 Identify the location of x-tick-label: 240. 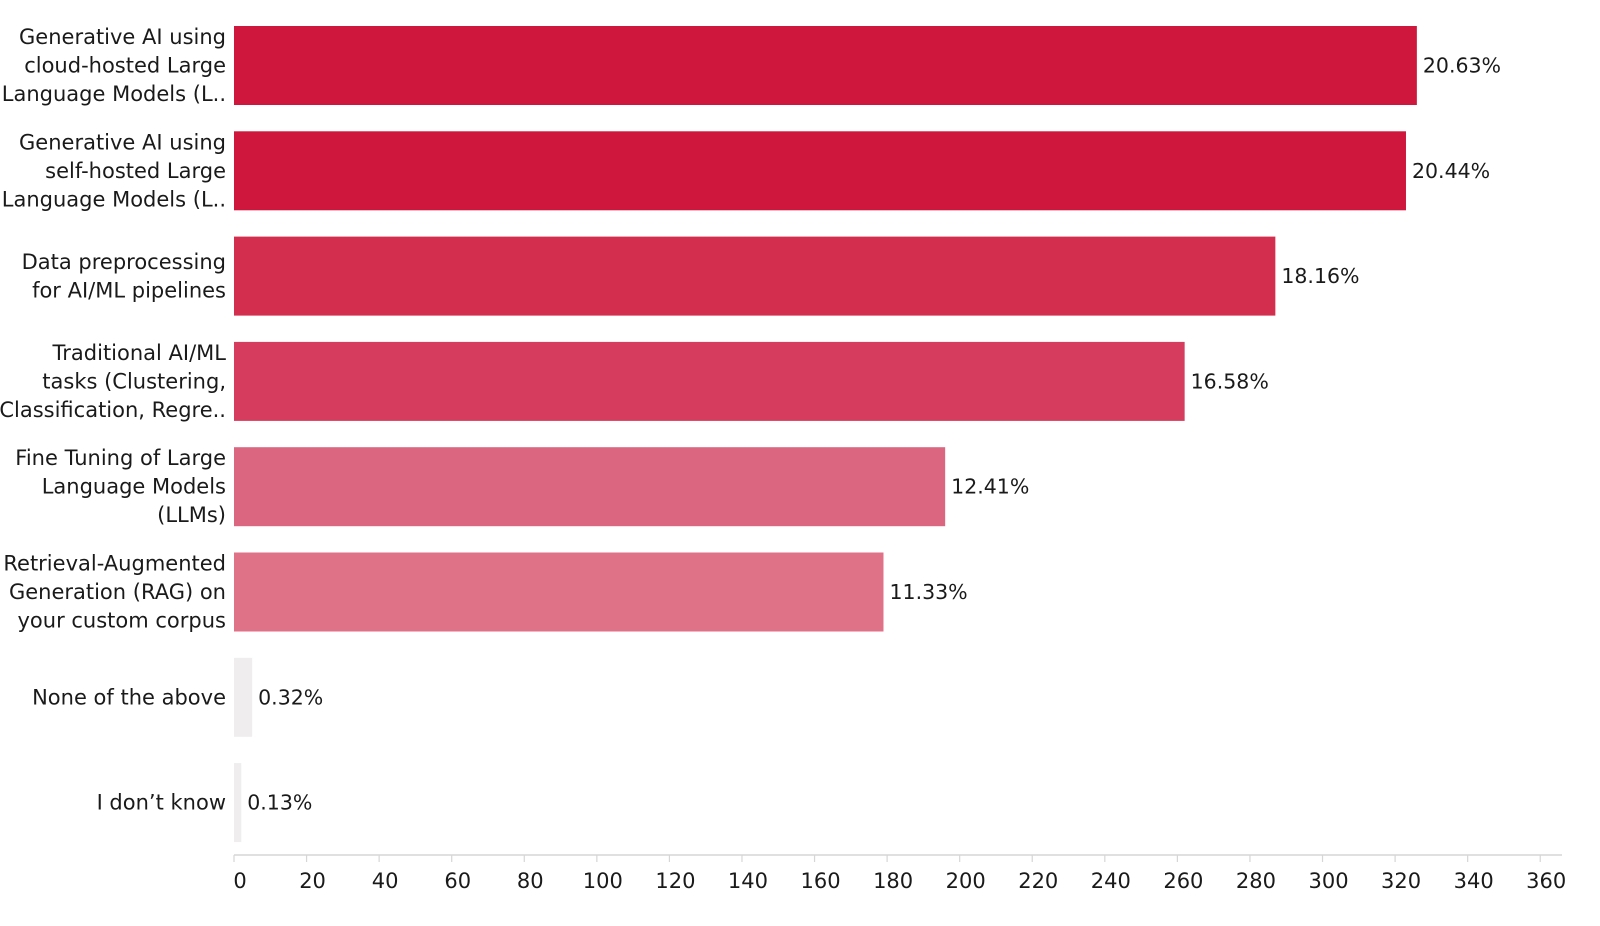
(1111, 881).